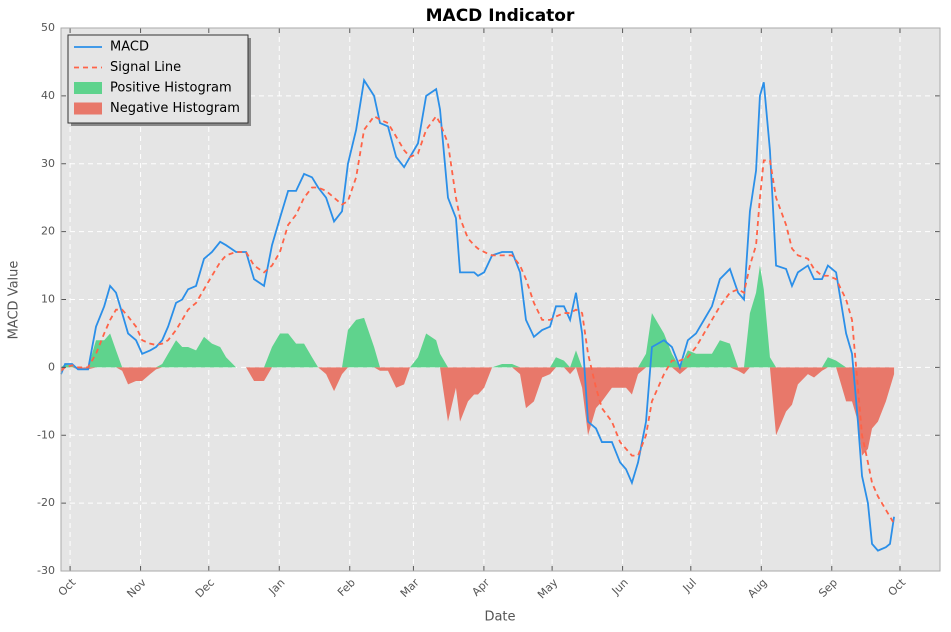 This screenshot has width=951, height=632. What do you see at coordinates (46, 570) in the screenshot?
I see `y-tick-label: -30` at bounding box center [46, 570].